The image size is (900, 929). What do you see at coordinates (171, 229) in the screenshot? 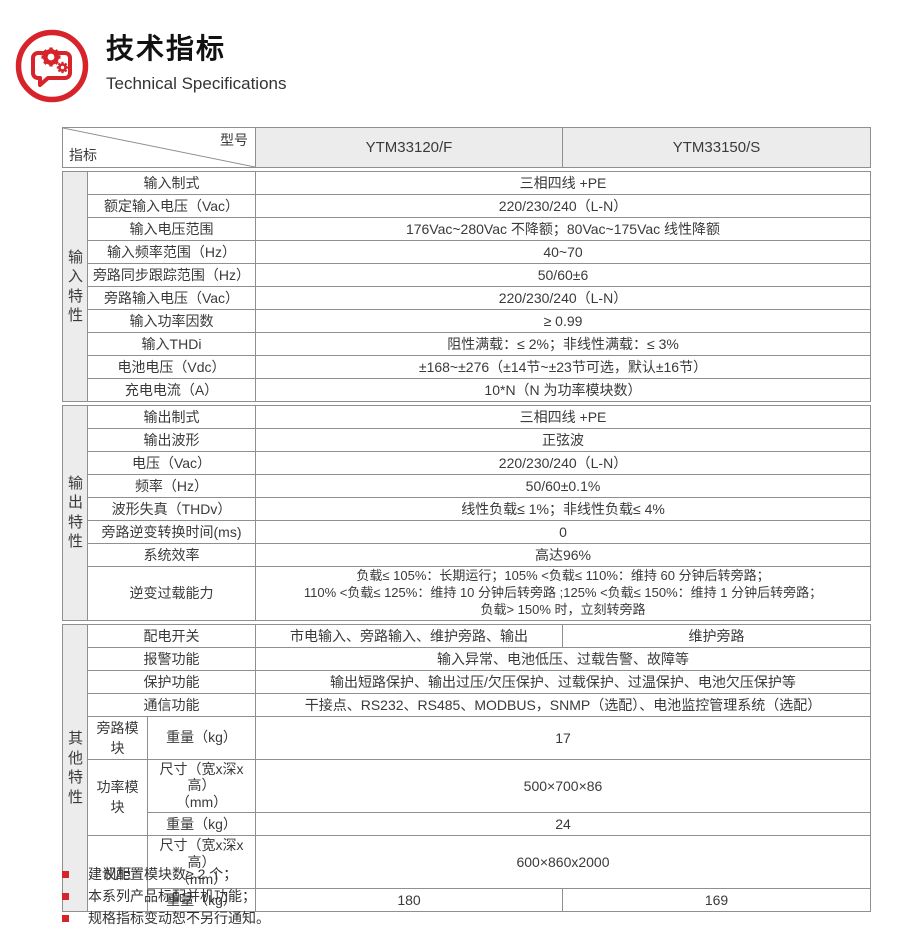
I see `spec-label-cell: 输入电压范围` at bounding box center [171, 229].